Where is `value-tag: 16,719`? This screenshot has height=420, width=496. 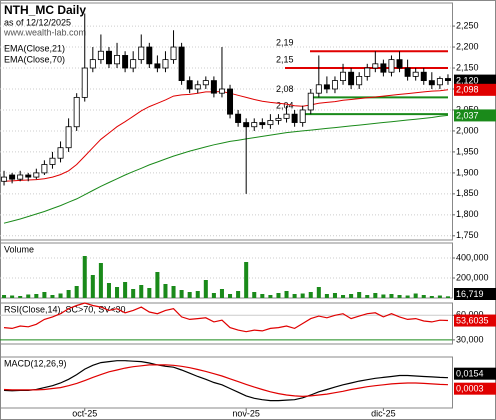 value-tag: 16,719 is located at coordinates (470, 294).